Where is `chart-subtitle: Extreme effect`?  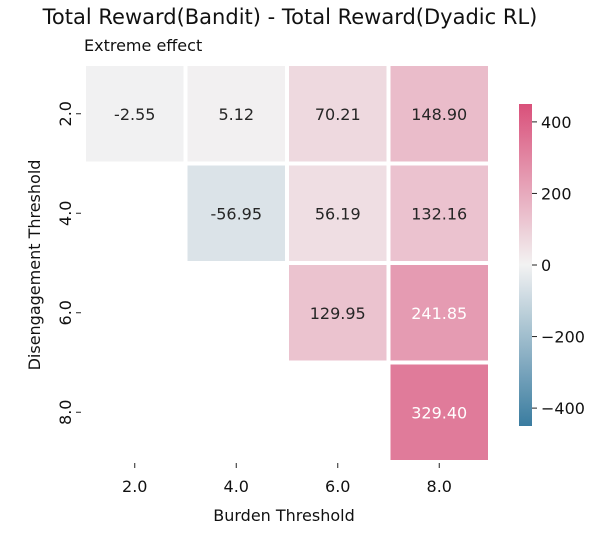 chart-subtitle: Extreme effect is located at coordinates (143, 45).